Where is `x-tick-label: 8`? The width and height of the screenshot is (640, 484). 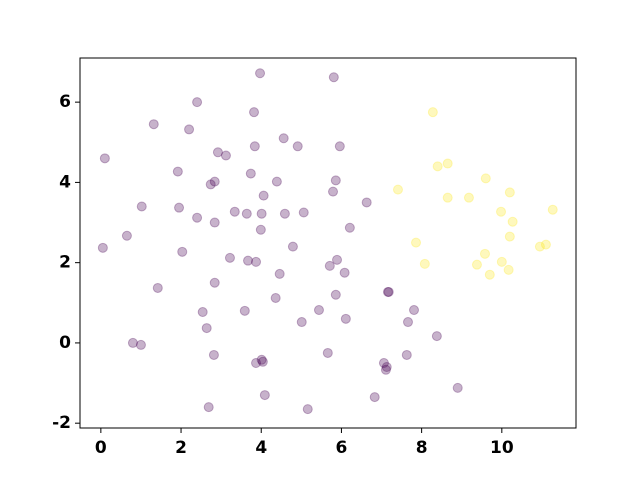
x-tick-label: 8 is located at coordinates (422, 448).